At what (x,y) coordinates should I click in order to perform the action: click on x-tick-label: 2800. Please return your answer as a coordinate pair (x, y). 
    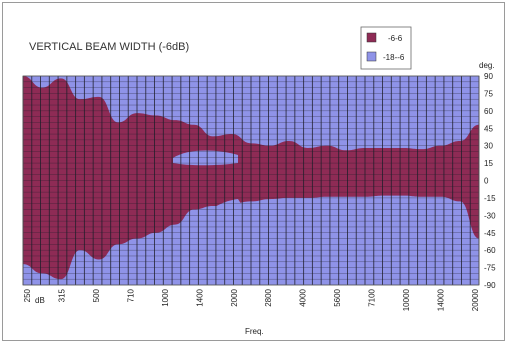
    Looking at the image, I should click on (268, 297).